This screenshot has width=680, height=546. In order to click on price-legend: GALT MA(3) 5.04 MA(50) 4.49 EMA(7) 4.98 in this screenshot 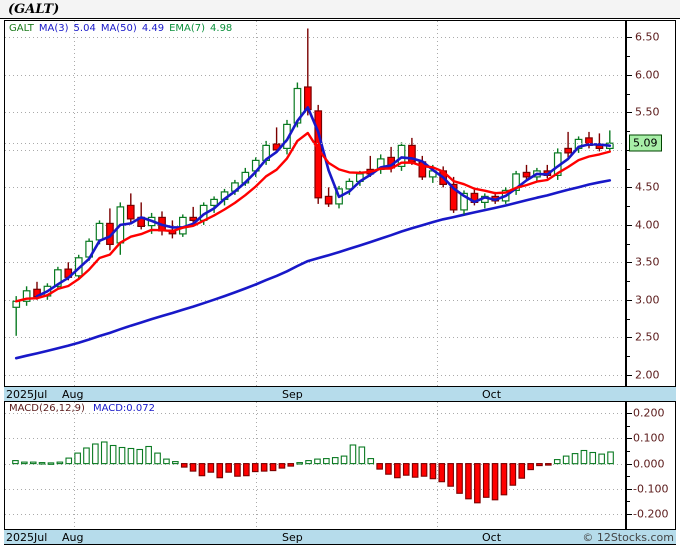, I will do `click(123, 28)`.